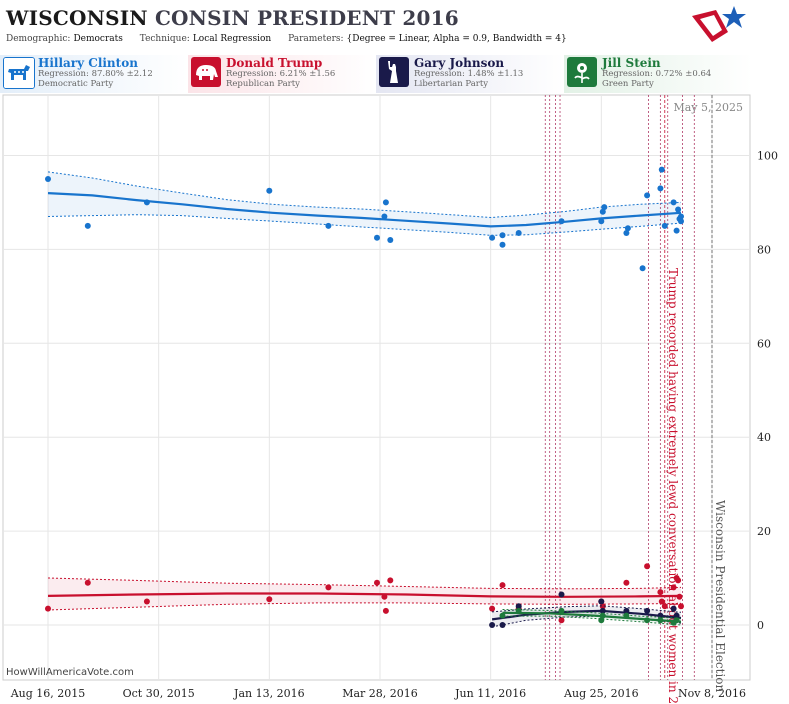 This screenshot has height=704, width=789. I want to click on statue-of-liberty-icon, so click(394, 72).